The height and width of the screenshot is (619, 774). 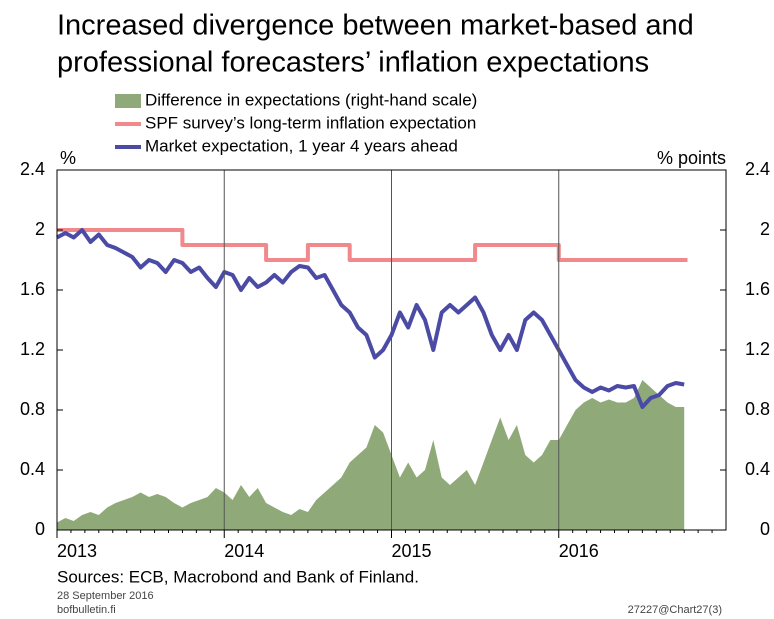 What do you see at coordinates (40, 229) in the screenshot?
I see `y-tick-label: 2` at bounding box center [40, 229].